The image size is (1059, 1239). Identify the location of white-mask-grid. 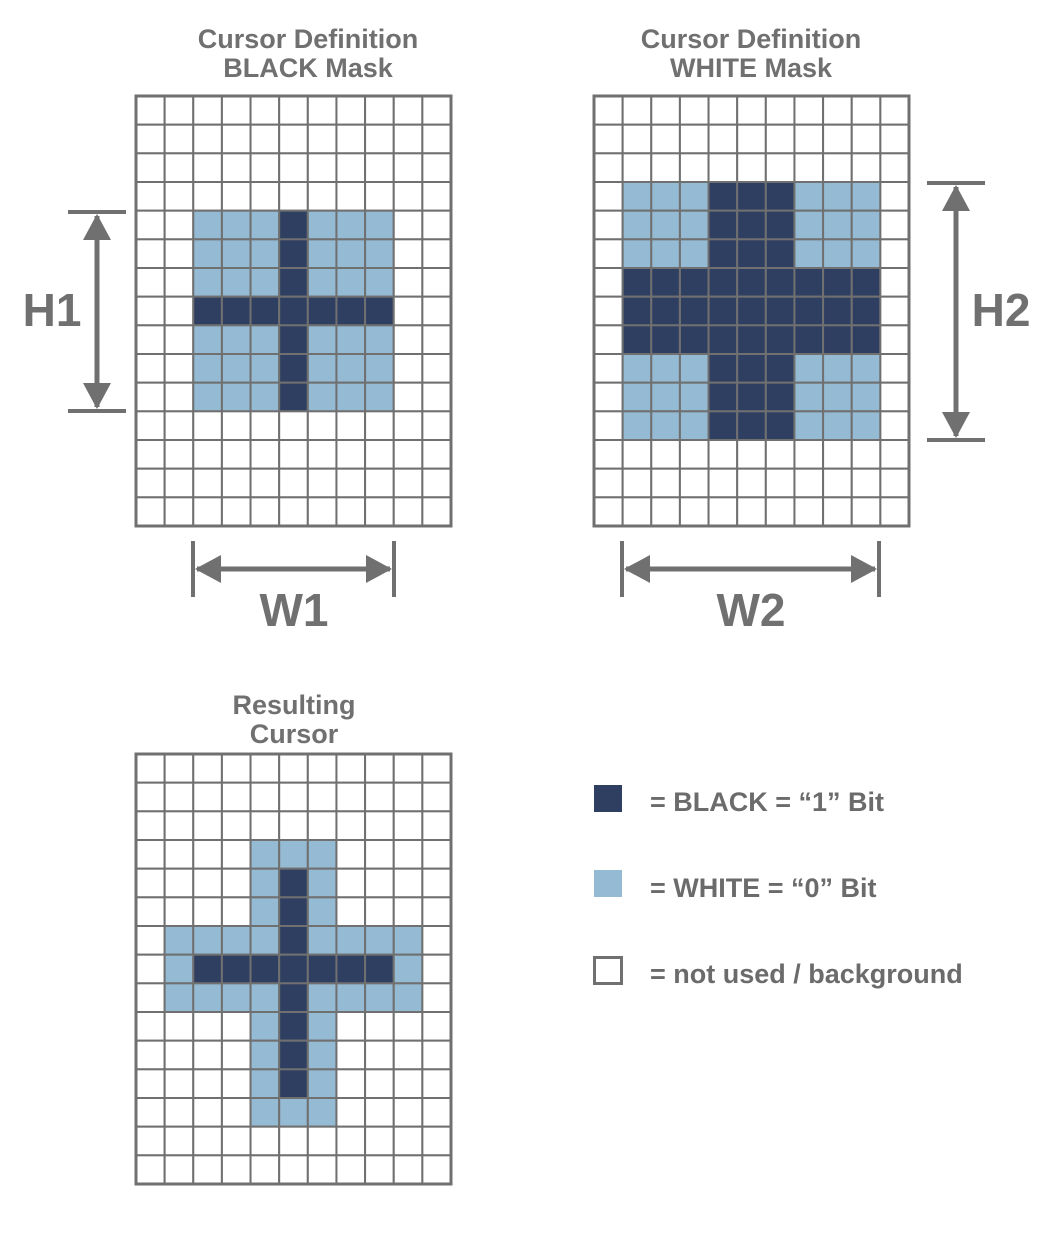
(751, 311).